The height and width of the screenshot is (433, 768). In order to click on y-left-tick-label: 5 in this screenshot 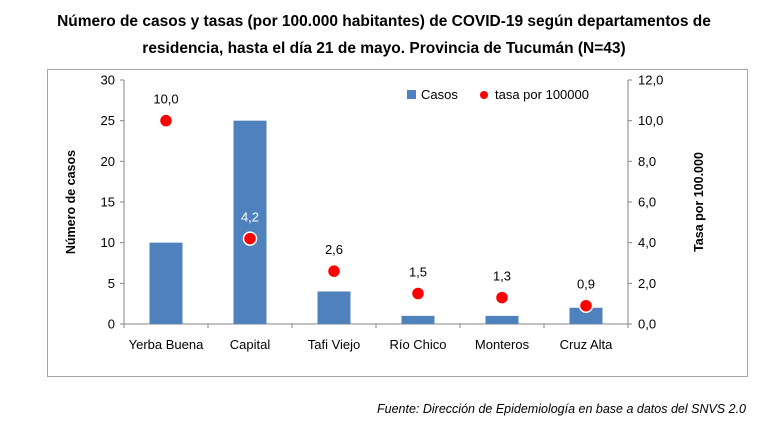, I will do `click(111, 283)`.